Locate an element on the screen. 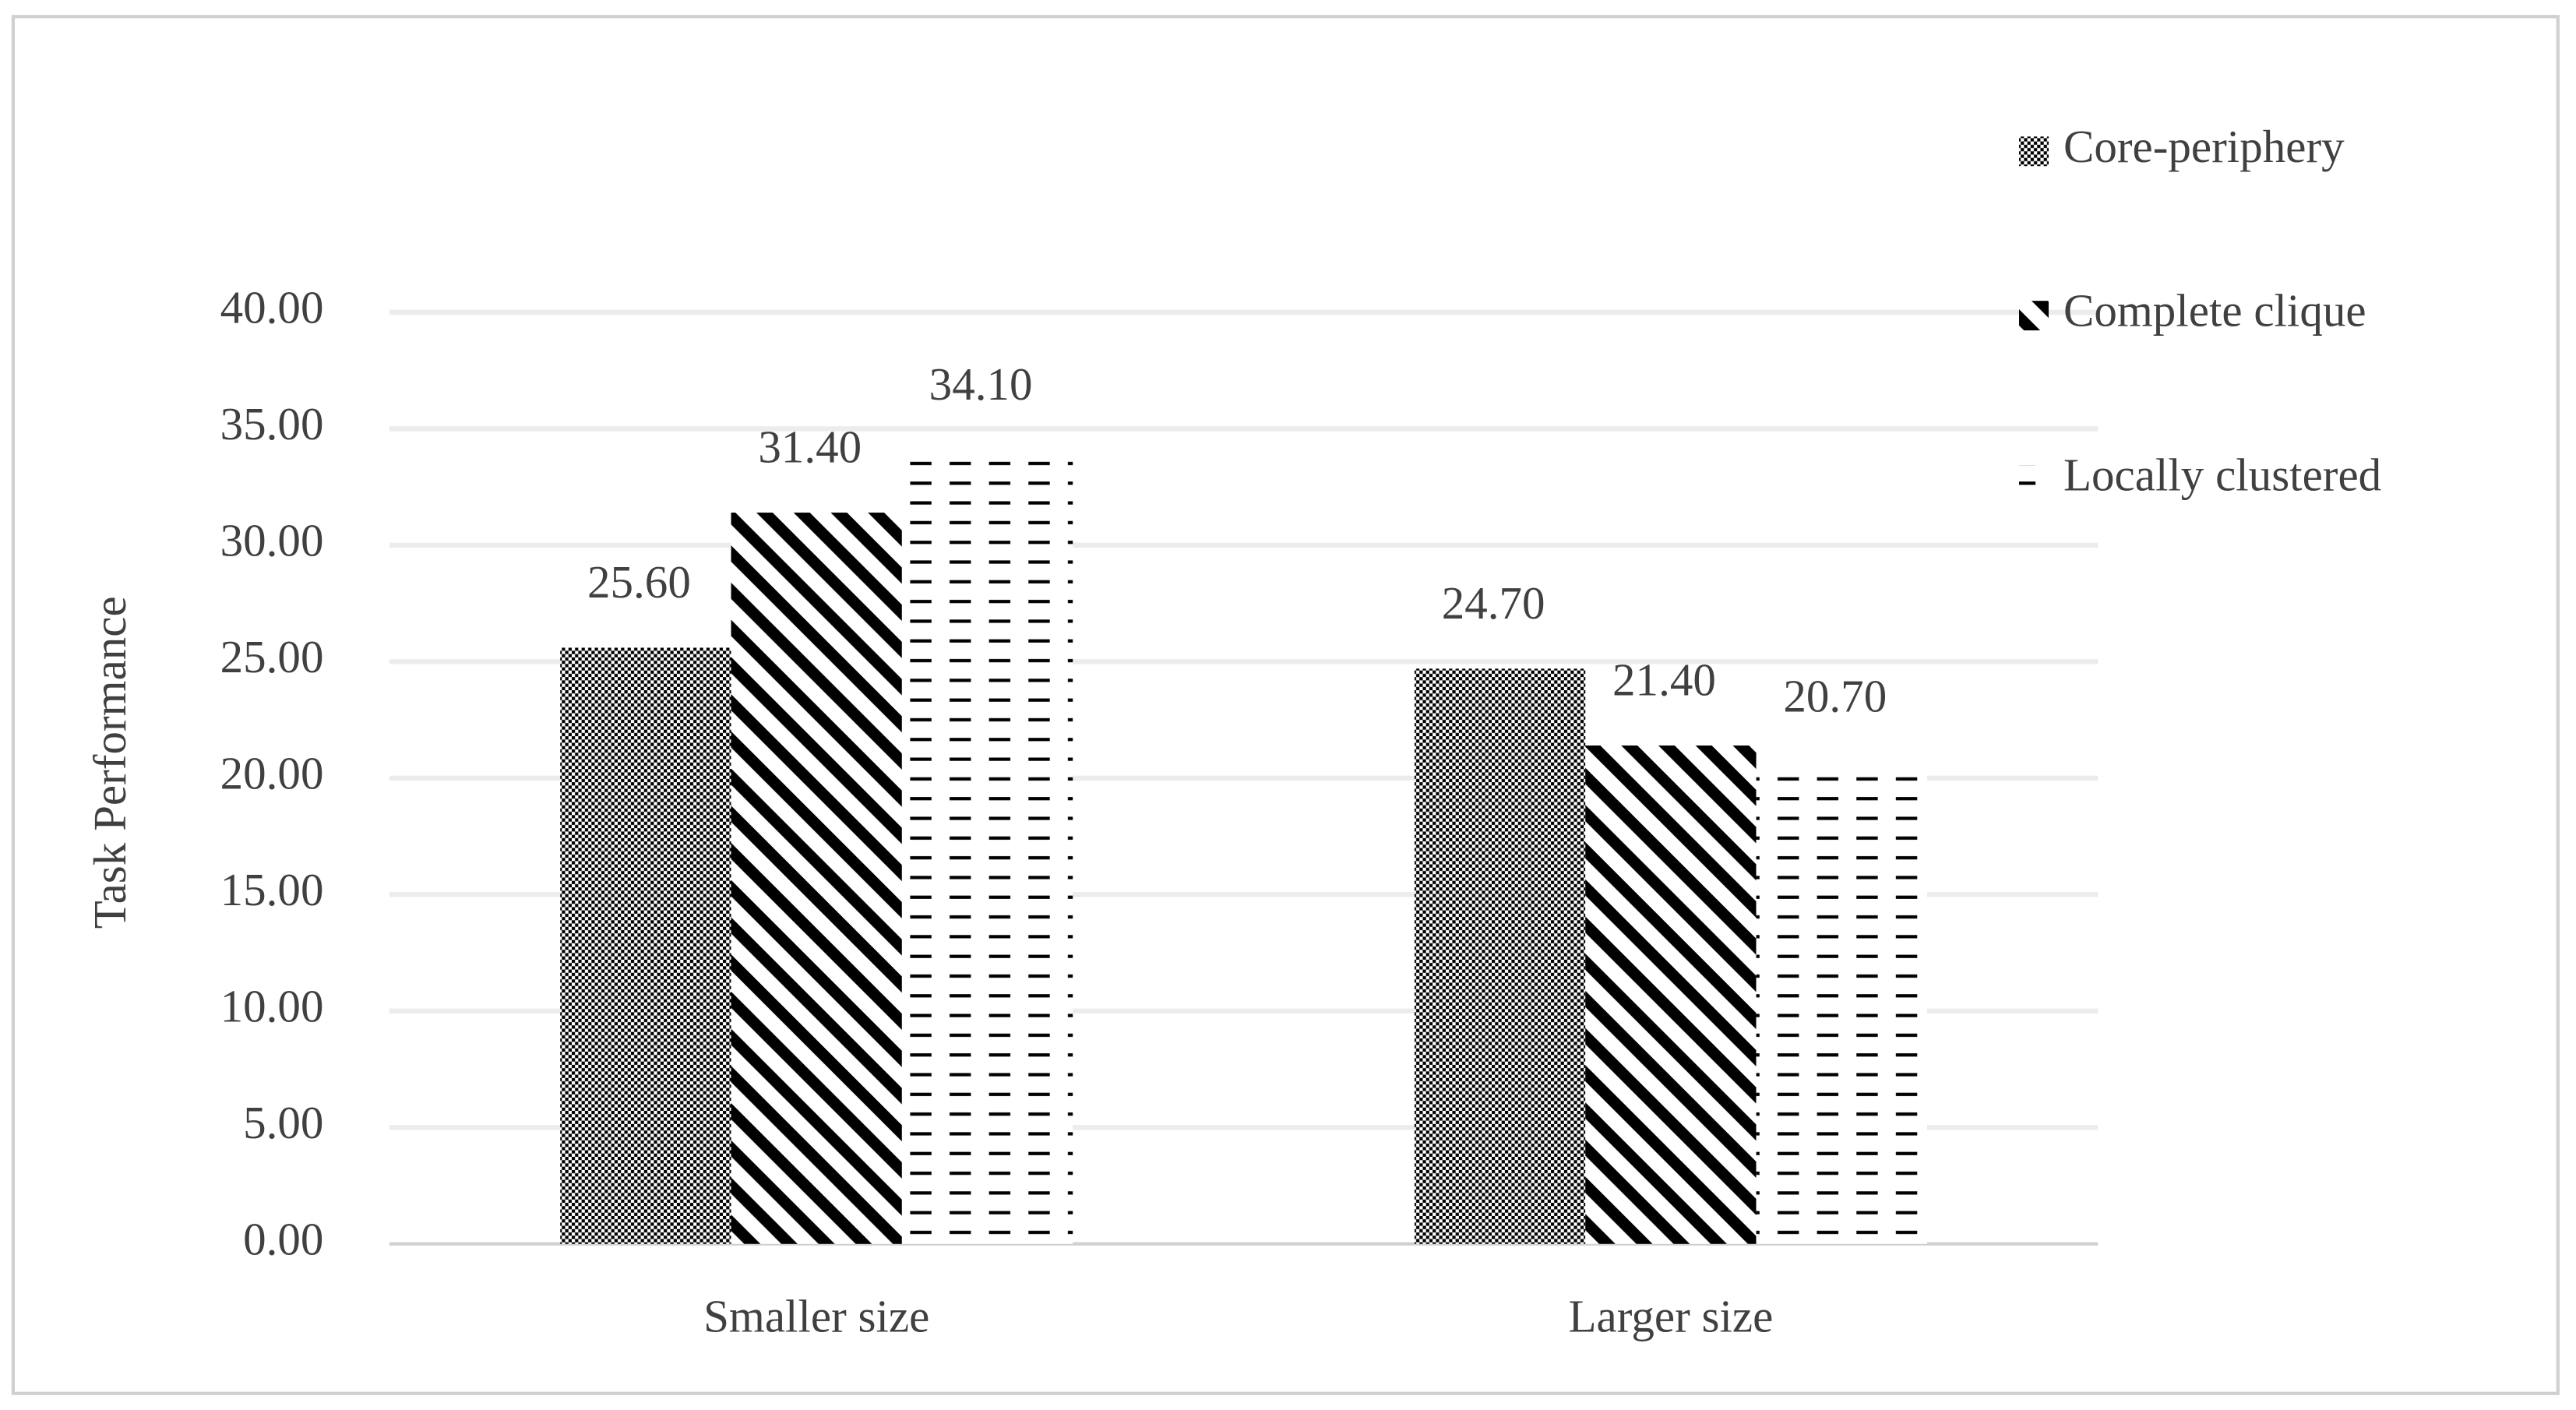  y-axis-label: Task Performance is located at coordinates (110, 762).